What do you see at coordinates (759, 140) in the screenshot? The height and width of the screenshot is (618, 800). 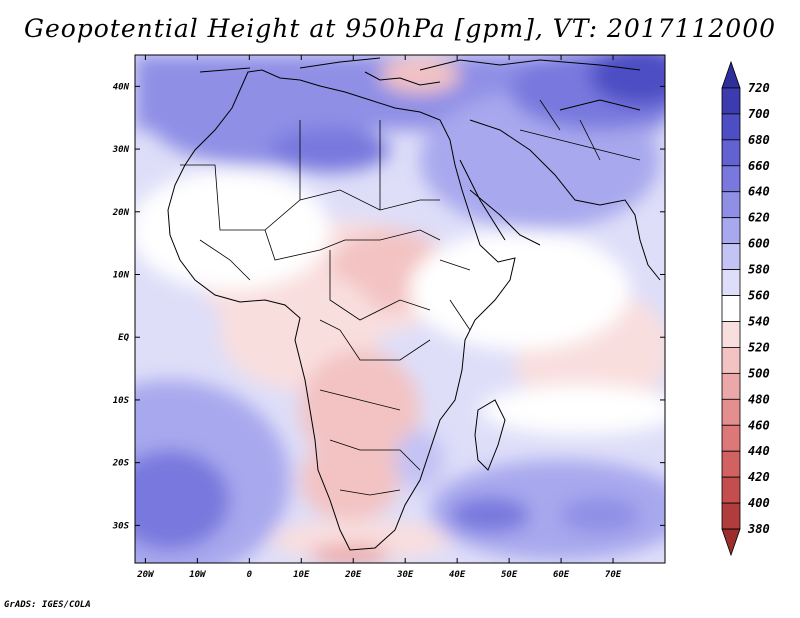 I see `colorbar-label: 680` at bounding box center [759, 140].